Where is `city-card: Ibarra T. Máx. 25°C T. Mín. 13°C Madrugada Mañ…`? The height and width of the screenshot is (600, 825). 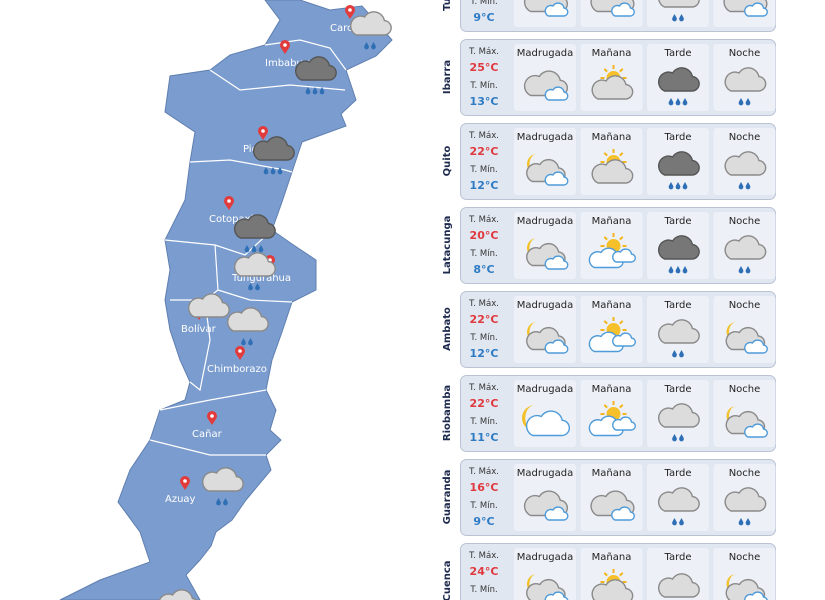
city-card: Ibarra T. Máx. 25°C T. Mín. 13°C Madrugada Mañ… is located at coordinates (609, 77).